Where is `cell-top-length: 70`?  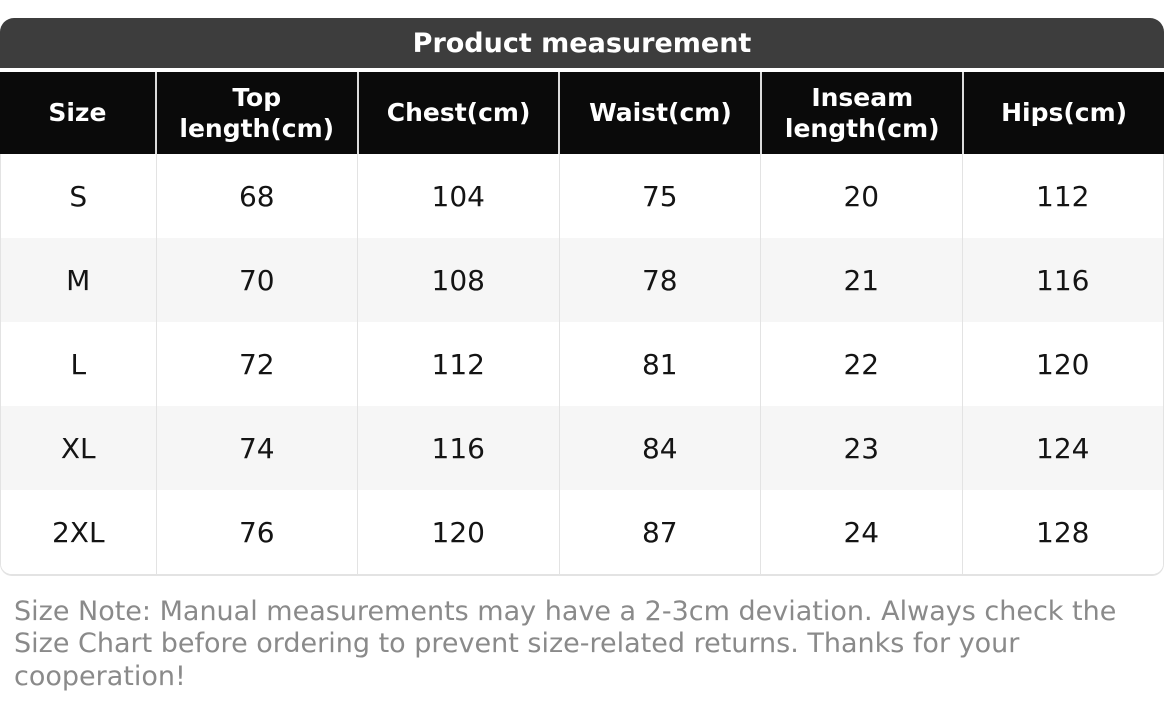 cell-top-length: 70 is located at coordinates (256, 280).